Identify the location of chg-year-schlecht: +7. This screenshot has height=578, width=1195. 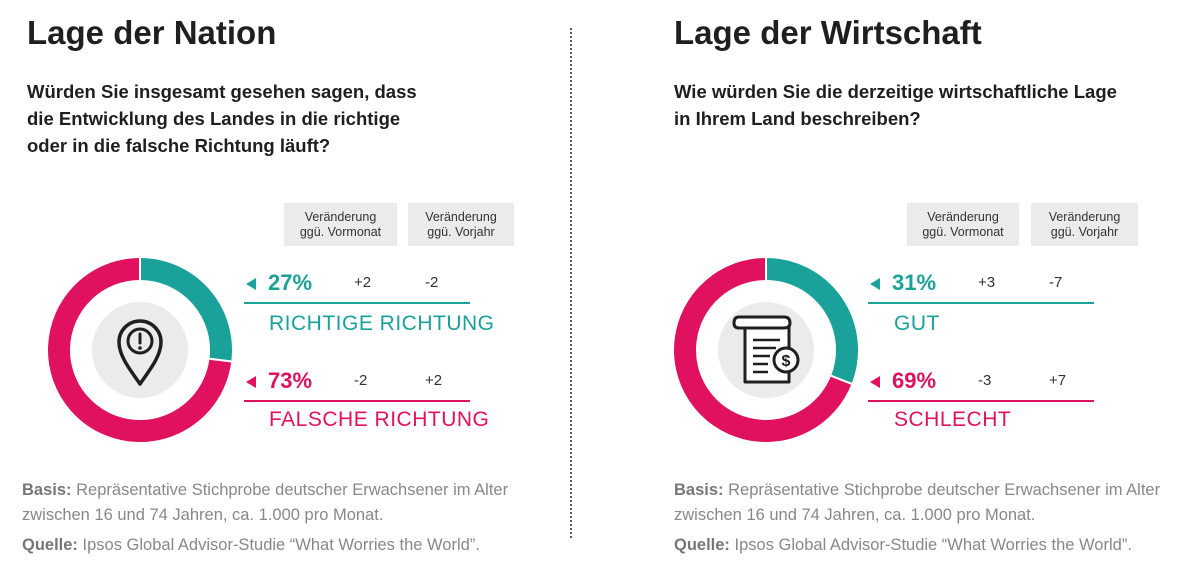
(1058, 380).